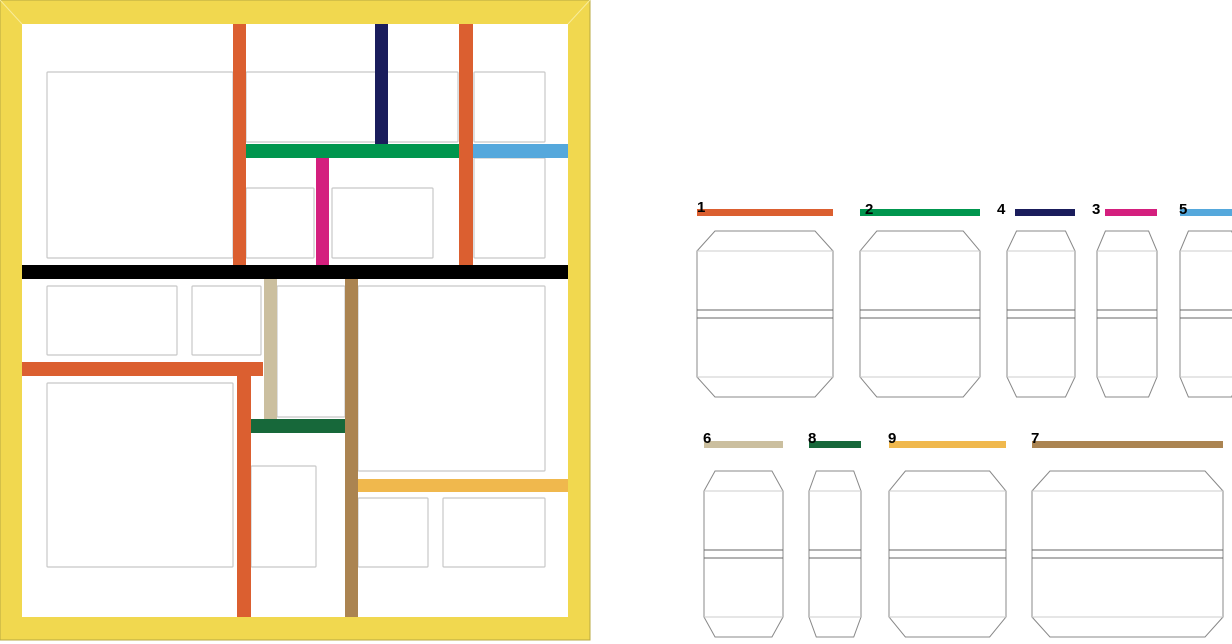 Image resolution: width=1232 pixels, height=644 pixels. Describe the element at coordinates (381, 84) in the screenshot. I see `divider-bar-navy` at that location.